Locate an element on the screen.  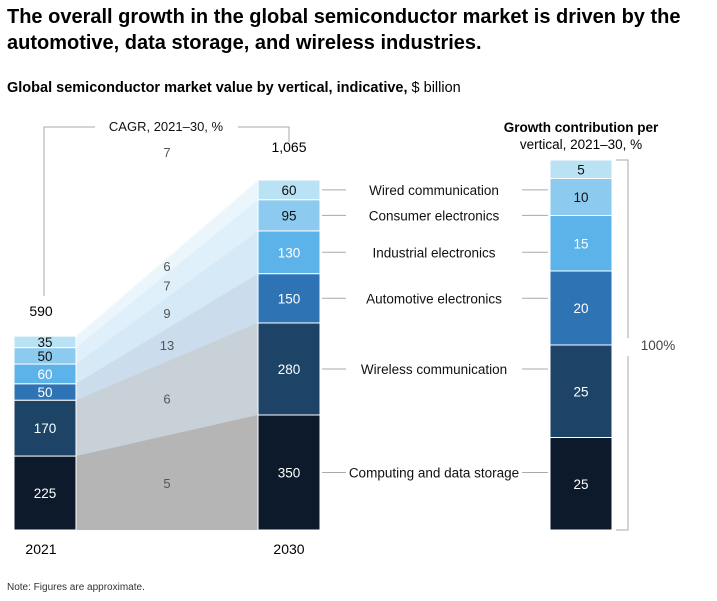
growth-bracket-bottom is located at coordinates (622, 443).